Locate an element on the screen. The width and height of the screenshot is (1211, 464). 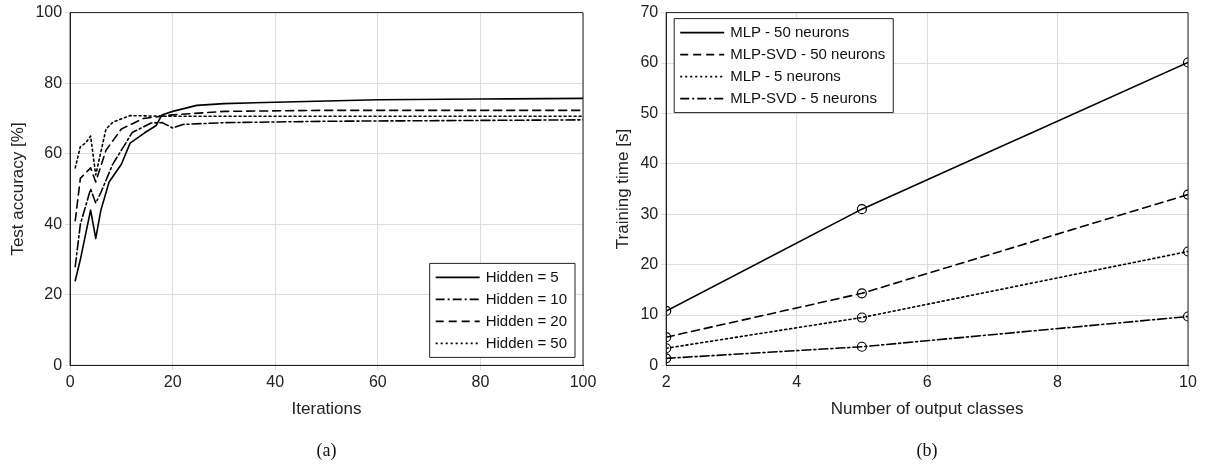
x-tick-label: 20 is located at coordinates (172, 382).